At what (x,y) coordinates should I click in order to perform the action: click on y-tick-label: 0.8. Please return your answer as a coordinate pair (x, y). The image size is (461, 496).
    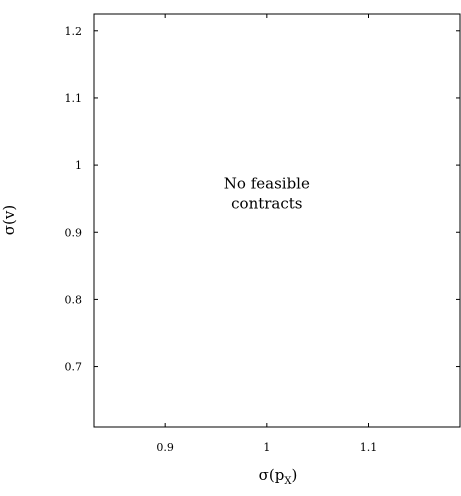
    Looking at the image, I should click on (74, 299).